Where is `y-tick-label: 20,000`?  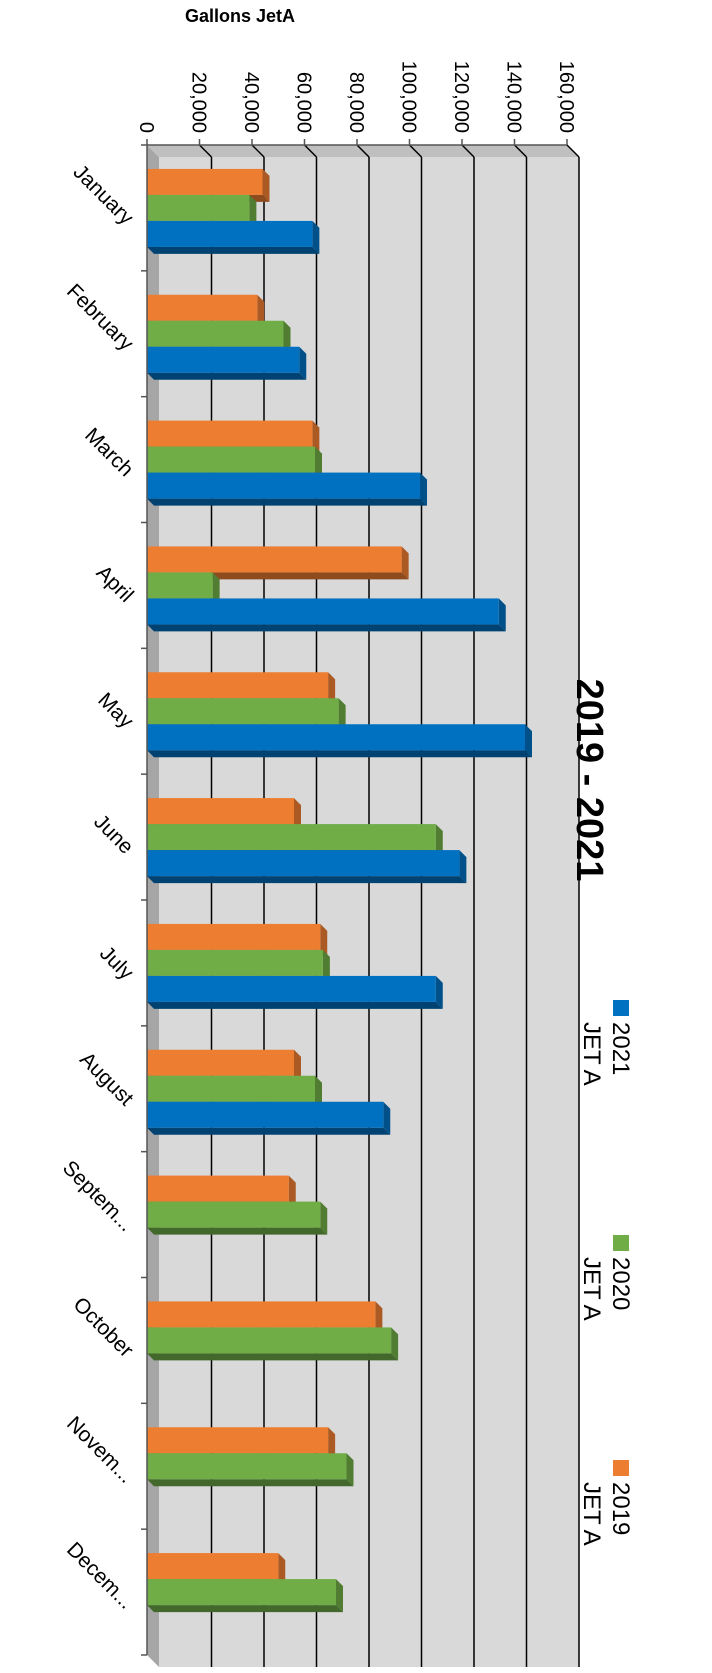 y-tick-label: 20,000 is located at coordinates (199, 102).